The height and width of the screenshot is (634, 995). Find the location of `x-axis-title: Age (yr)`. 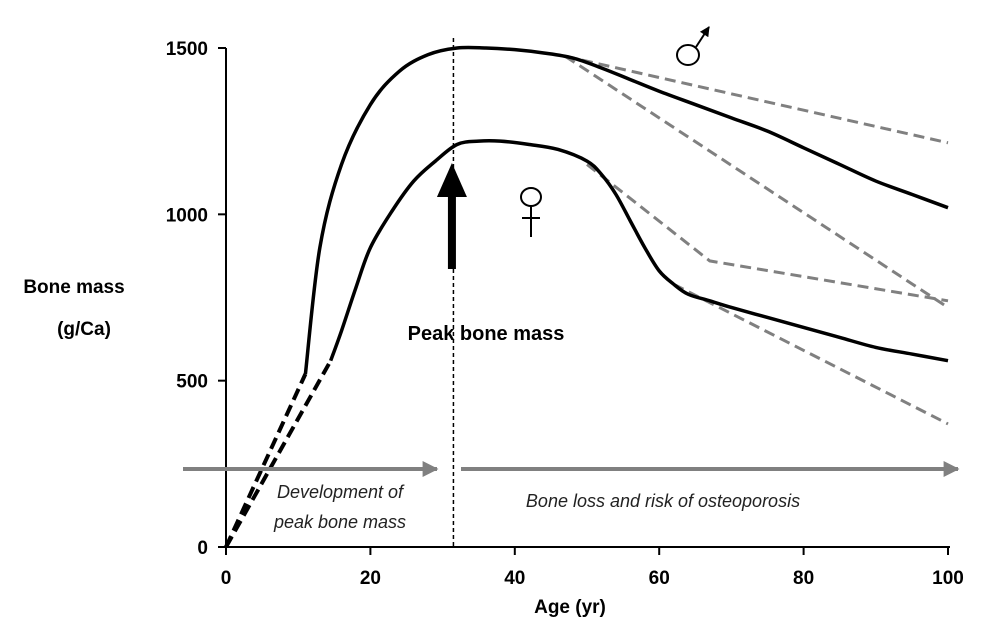

x-axis-title: Age (yr) is located at coordinates (570, 607).